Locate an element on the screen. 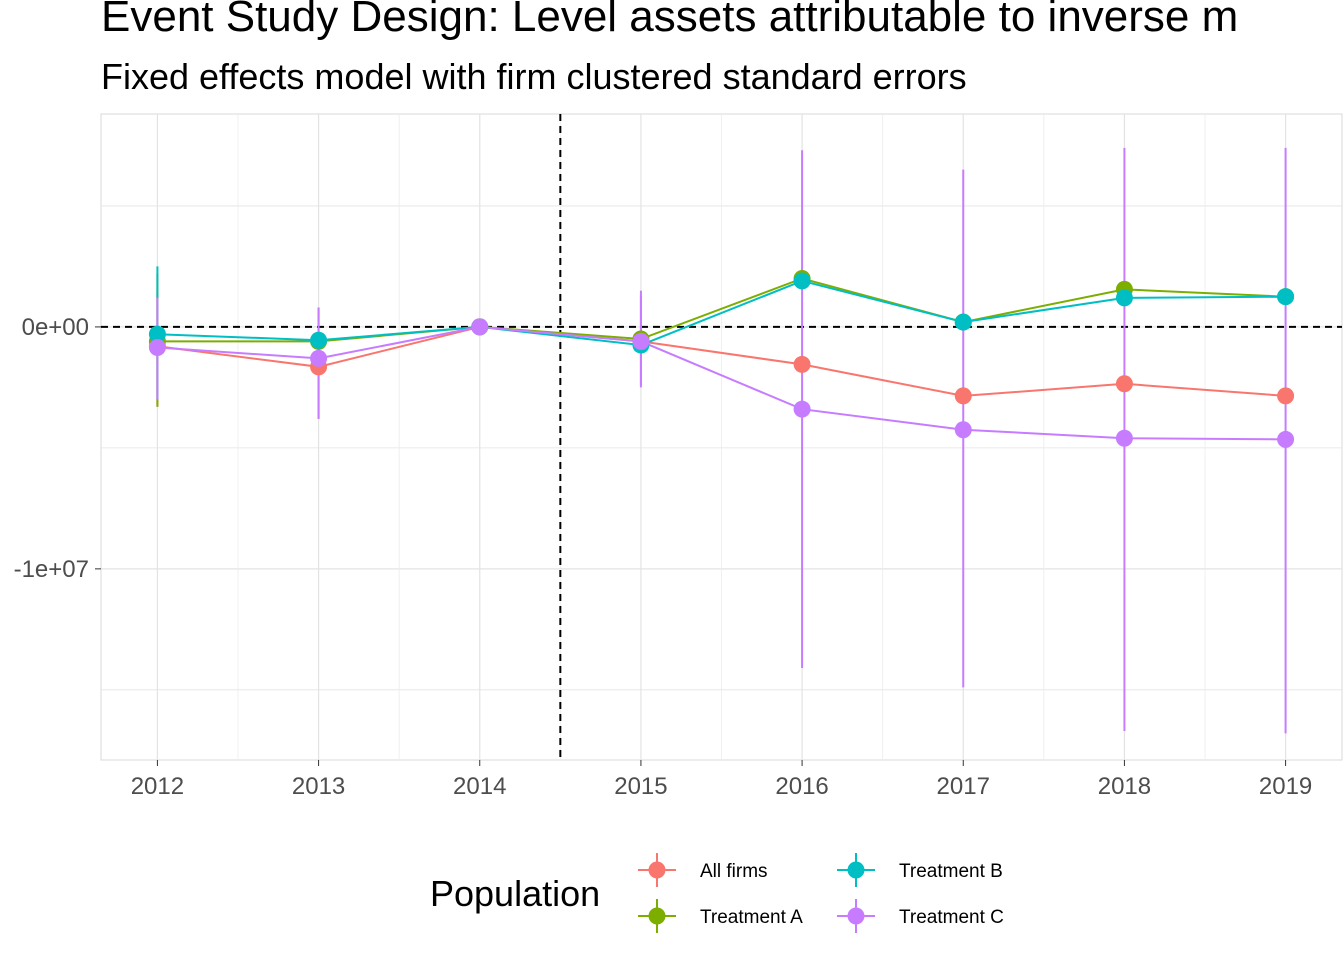 The image size is (1344, 960). y-tick-label: 0e+00 is located at coordinates (55, 327).